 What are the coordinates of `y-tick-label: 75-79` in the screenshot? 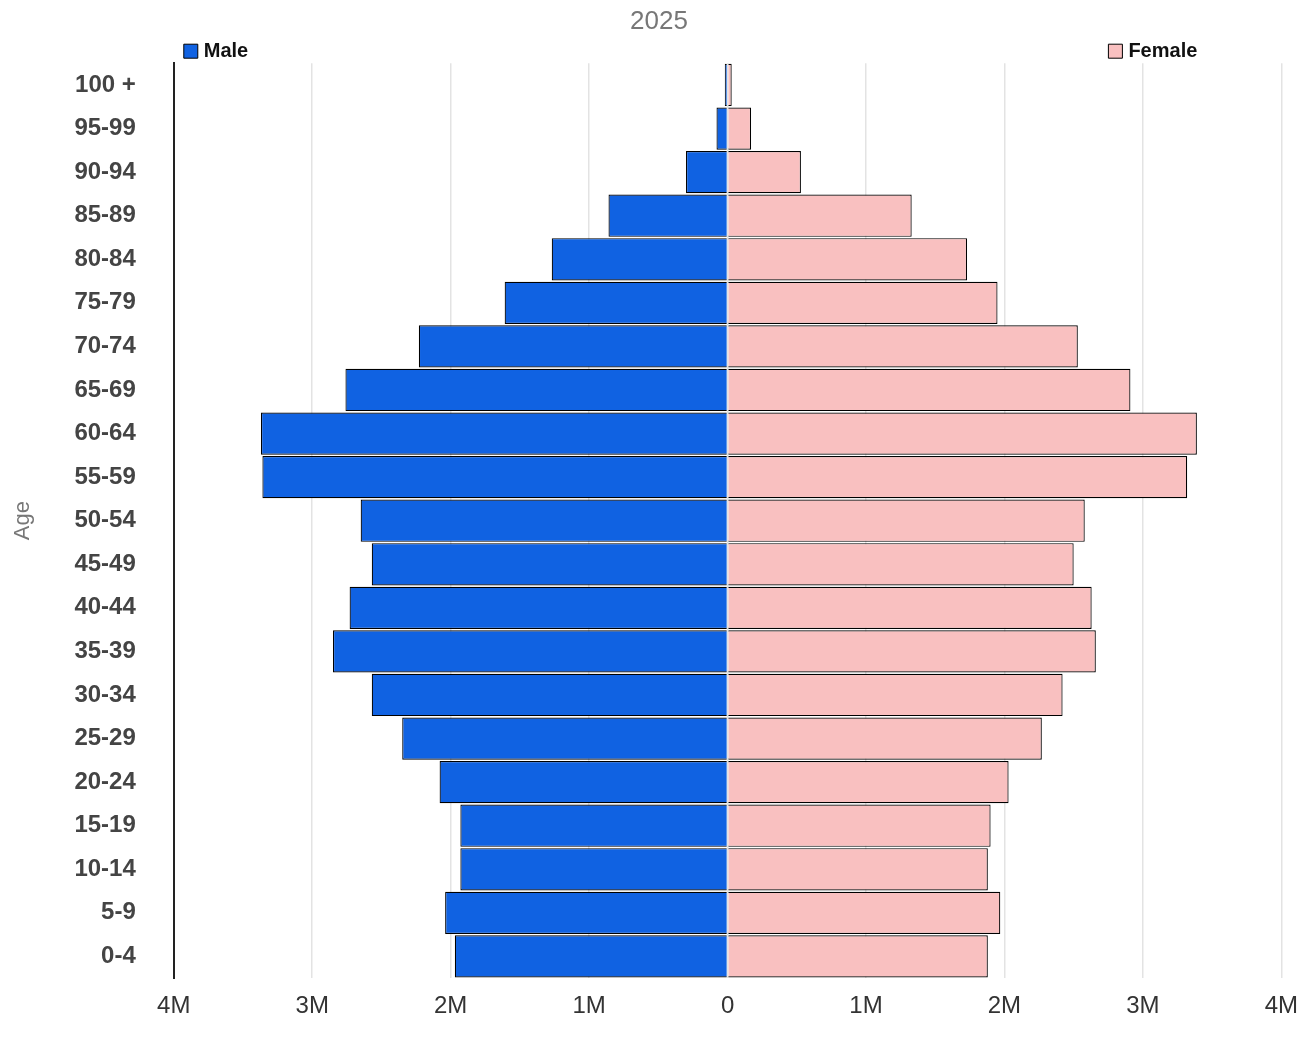 It's located at (105, 301).